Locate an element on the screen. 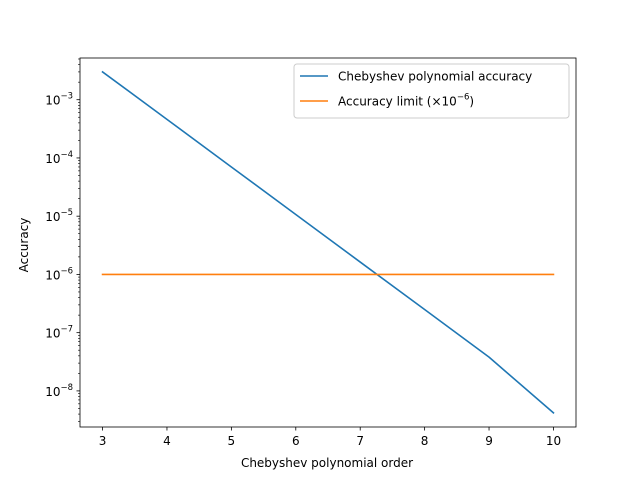  y-axis-label: Accuracy is located at coordinates (24, 245).